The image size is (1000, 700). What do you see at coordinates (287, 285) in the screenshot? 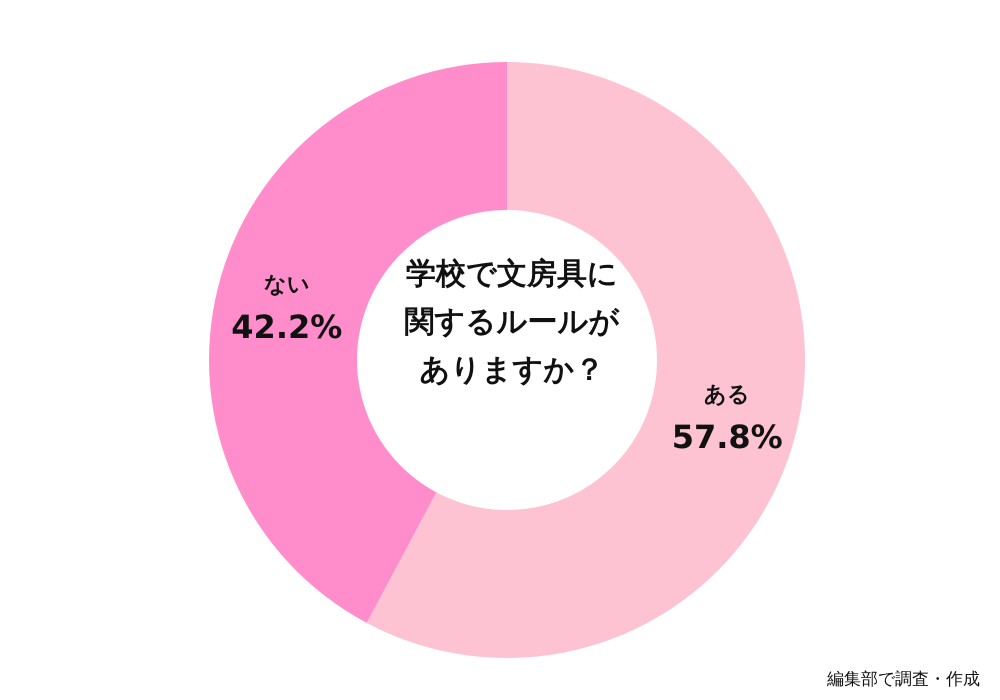
I see `slice-label: ない` at bounding box center [287, 285].